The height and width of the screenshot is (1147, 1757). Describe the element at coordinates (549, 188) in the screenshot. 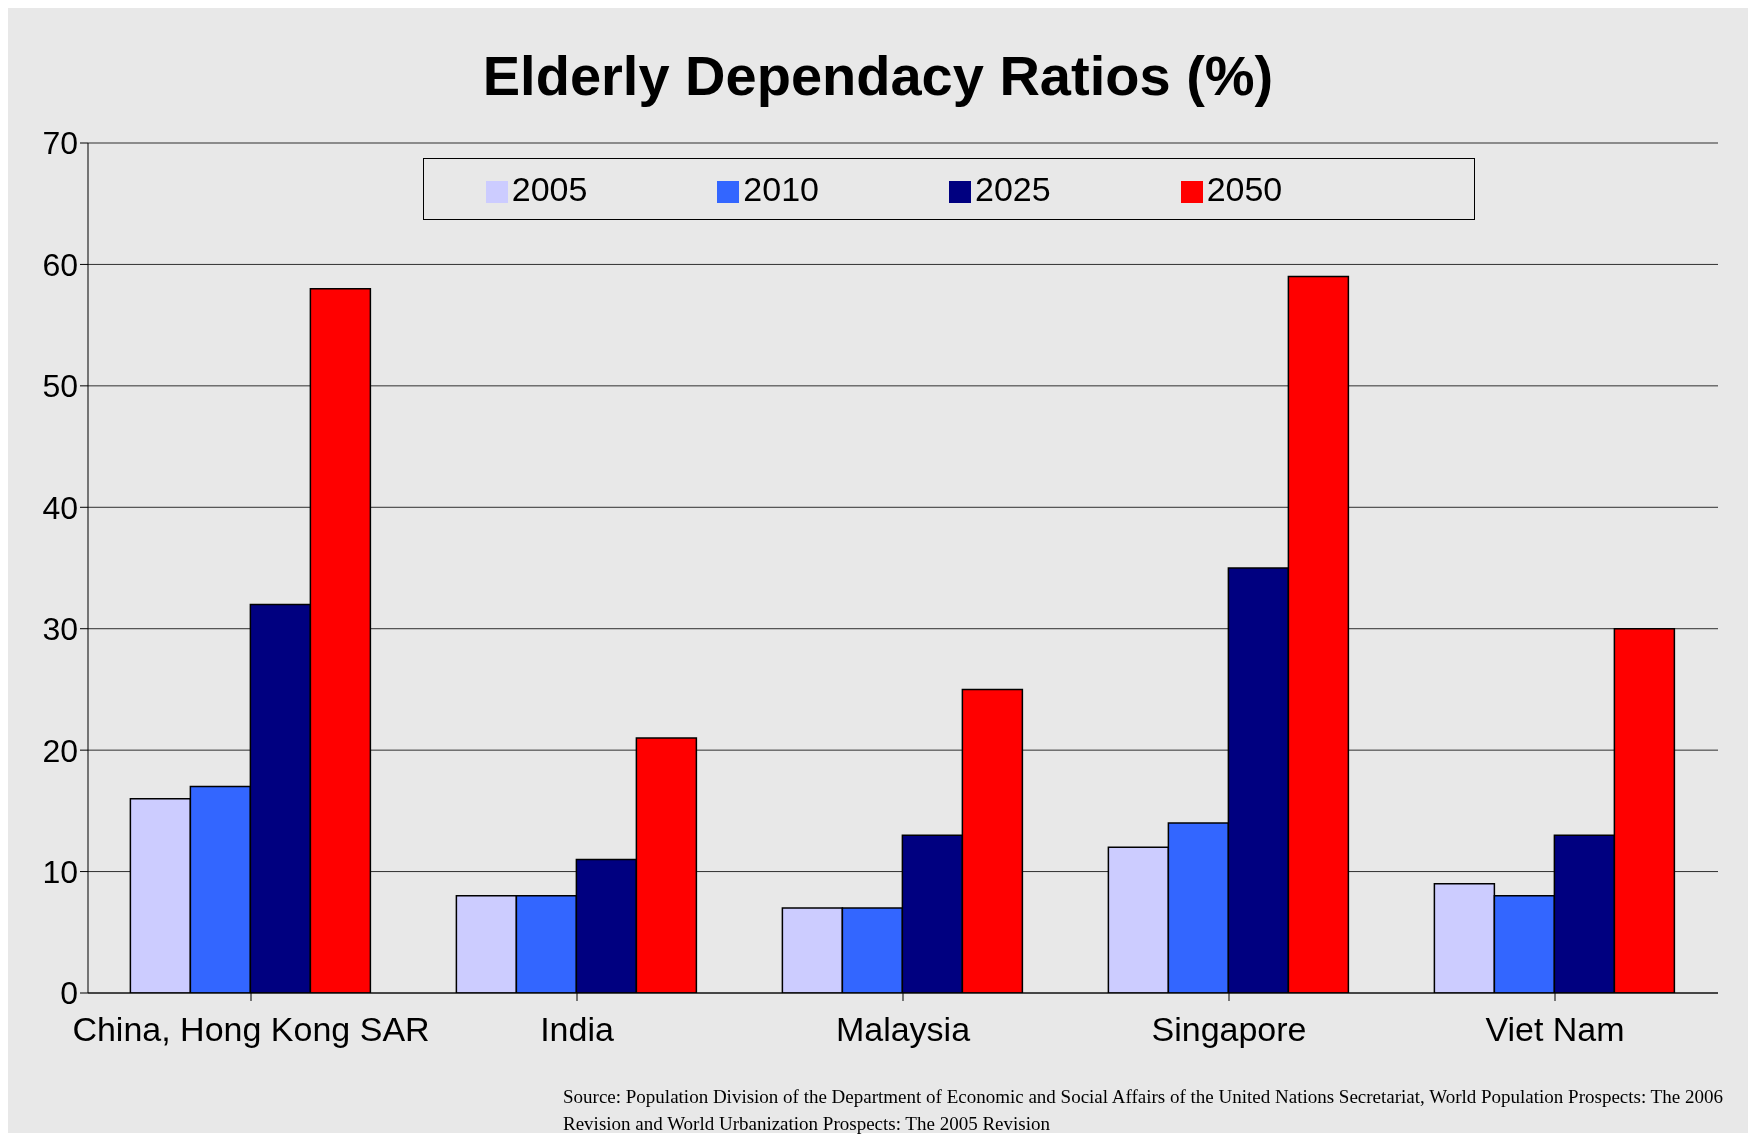

I see `legend-label: 2005` at that location.